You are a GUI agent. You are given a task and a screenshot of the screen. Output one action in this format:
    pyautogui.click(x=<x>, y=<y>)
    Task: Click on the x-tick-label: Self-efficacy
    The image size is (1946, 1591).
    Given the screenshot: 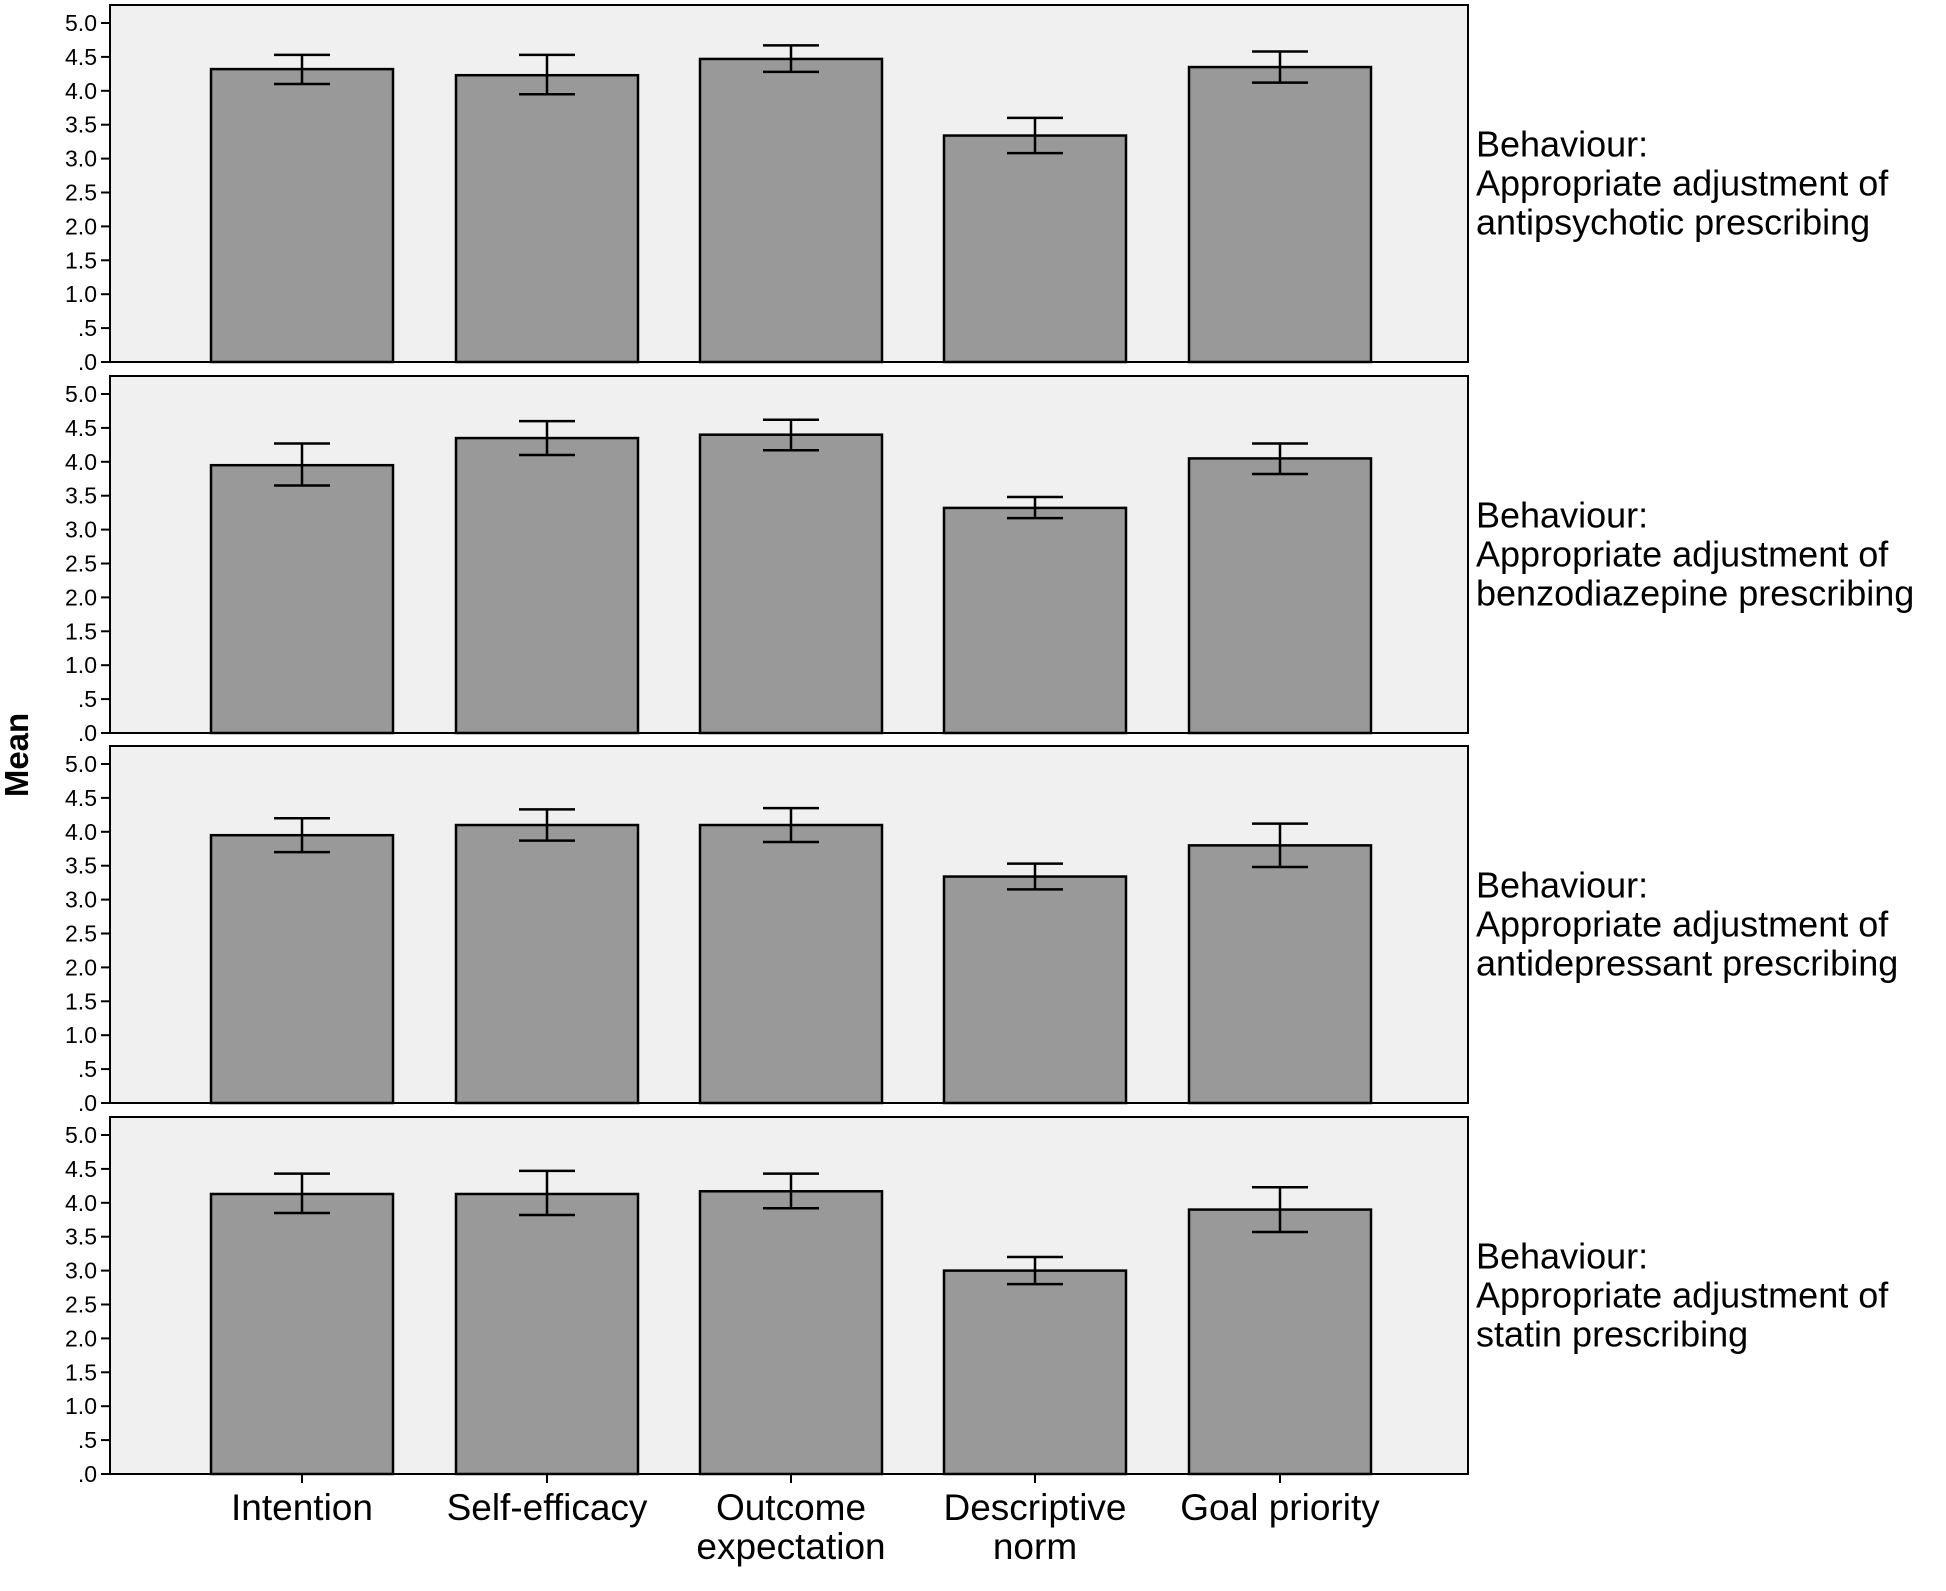 What is the action you would take?
    pyautogui.click(x=547, y=1507)
    